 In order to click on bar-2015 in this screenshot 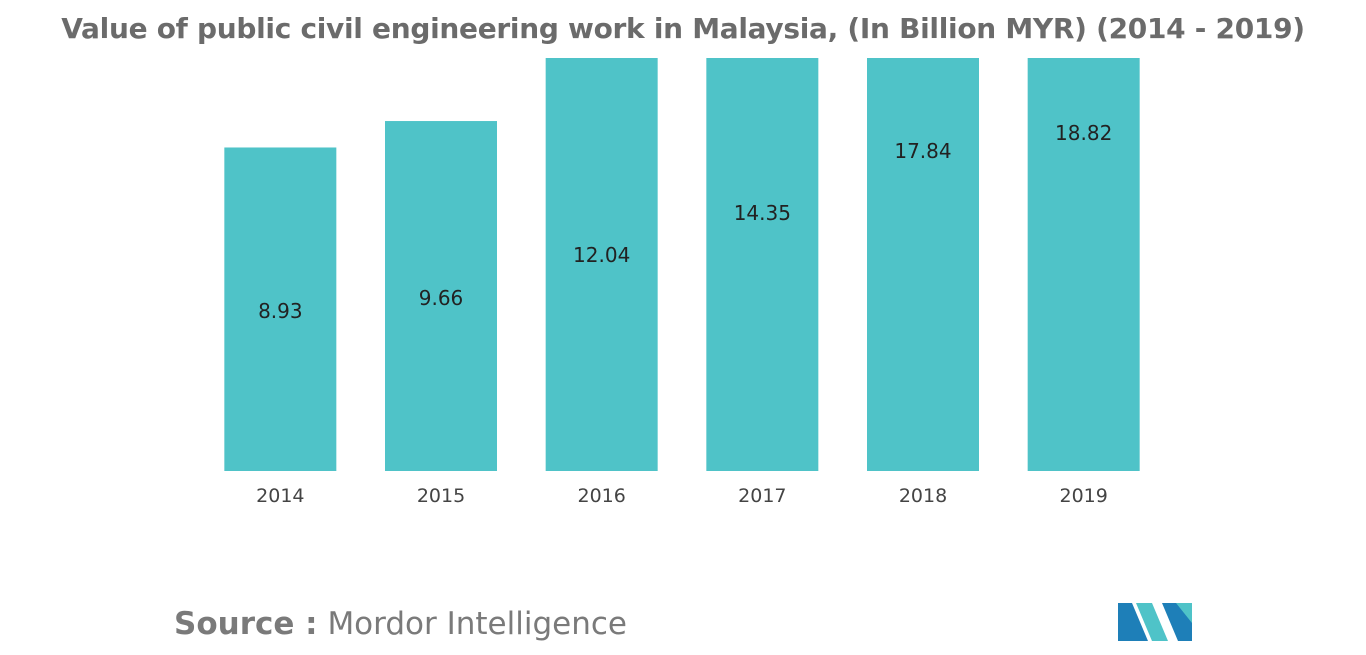, I will do `click(441, 296)`.